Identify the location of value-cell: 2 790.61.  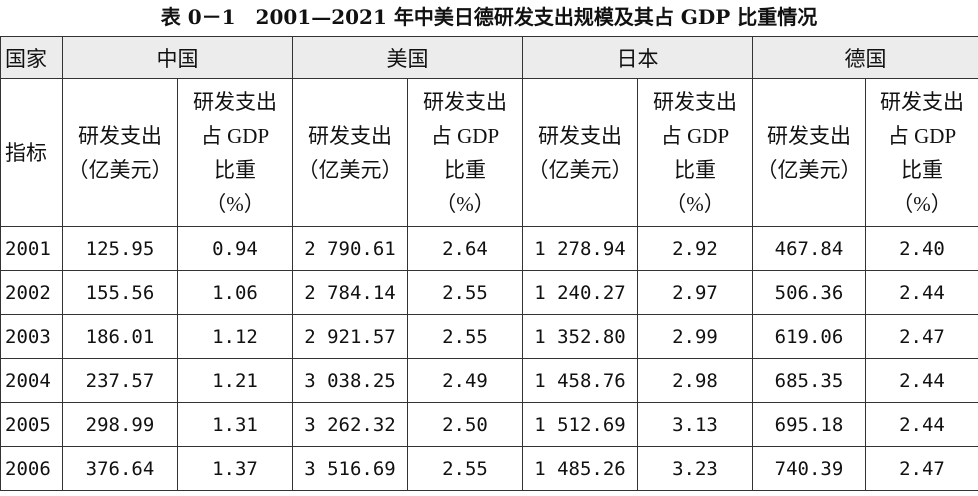
(350, 248).